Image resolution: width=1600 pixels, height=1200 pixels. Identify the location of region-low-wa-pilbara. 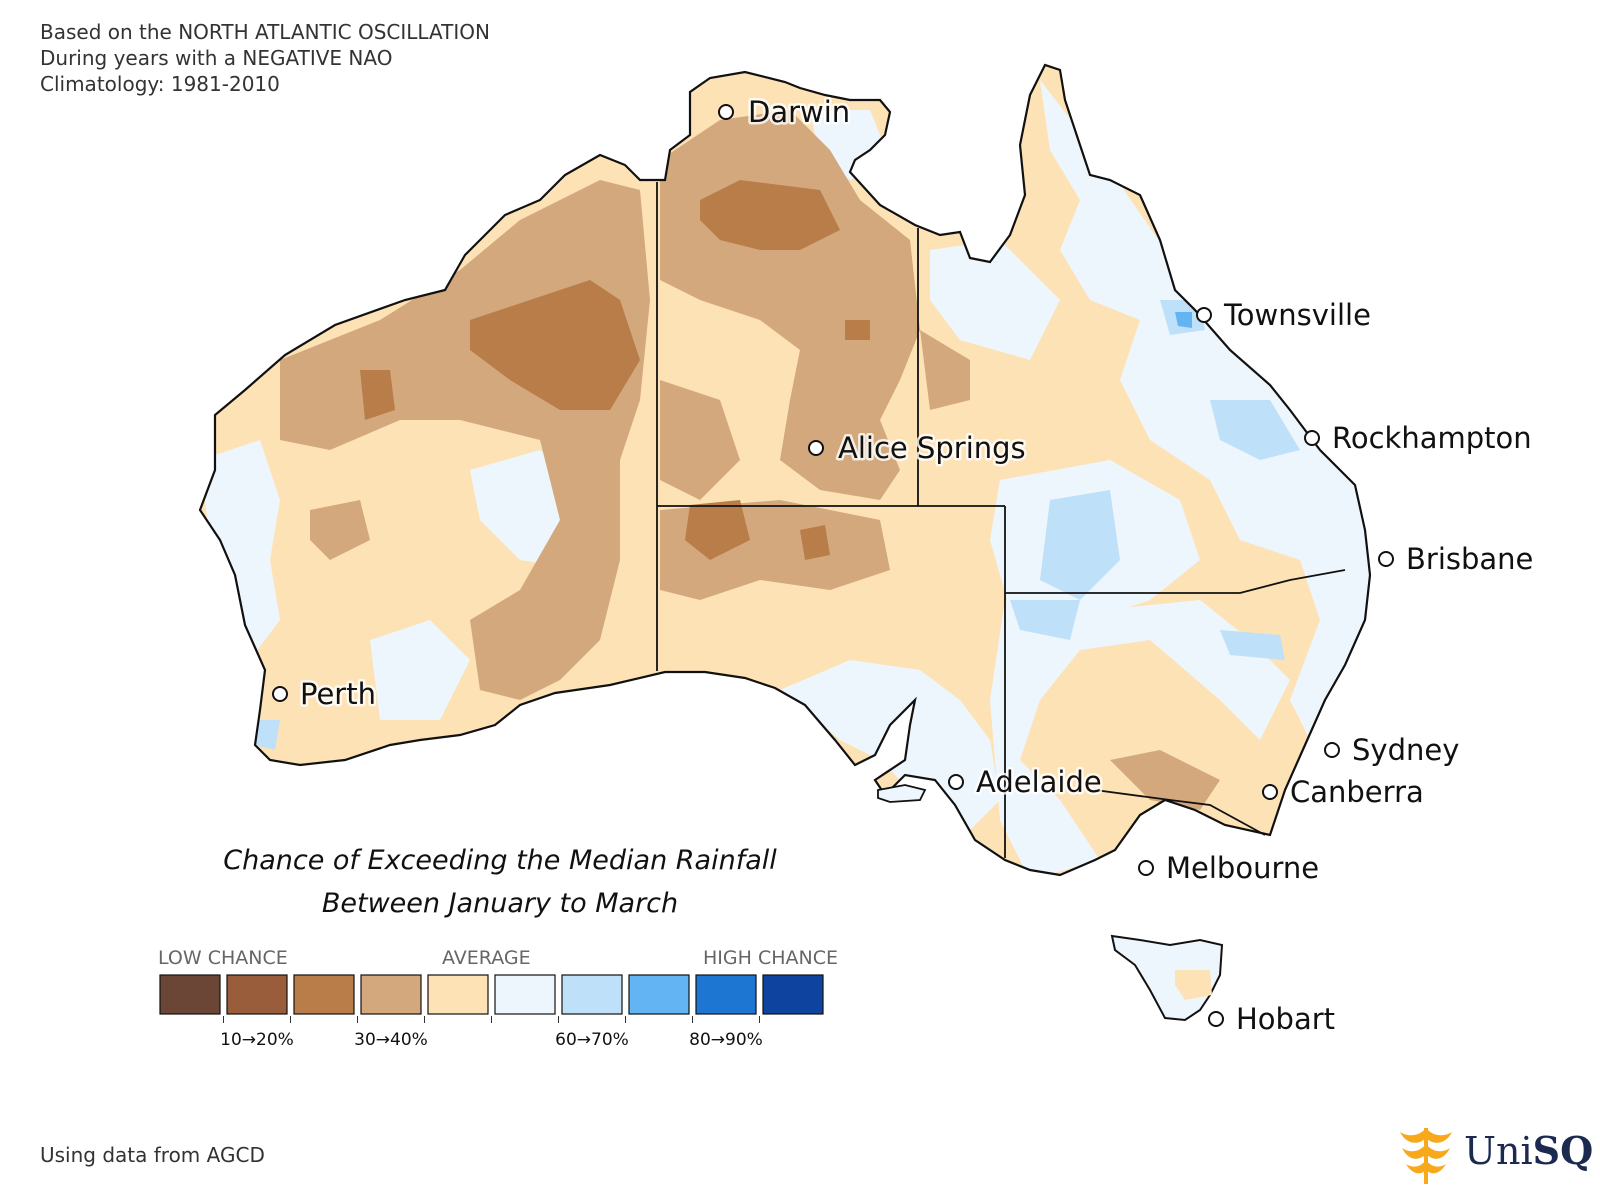
(555, 345).